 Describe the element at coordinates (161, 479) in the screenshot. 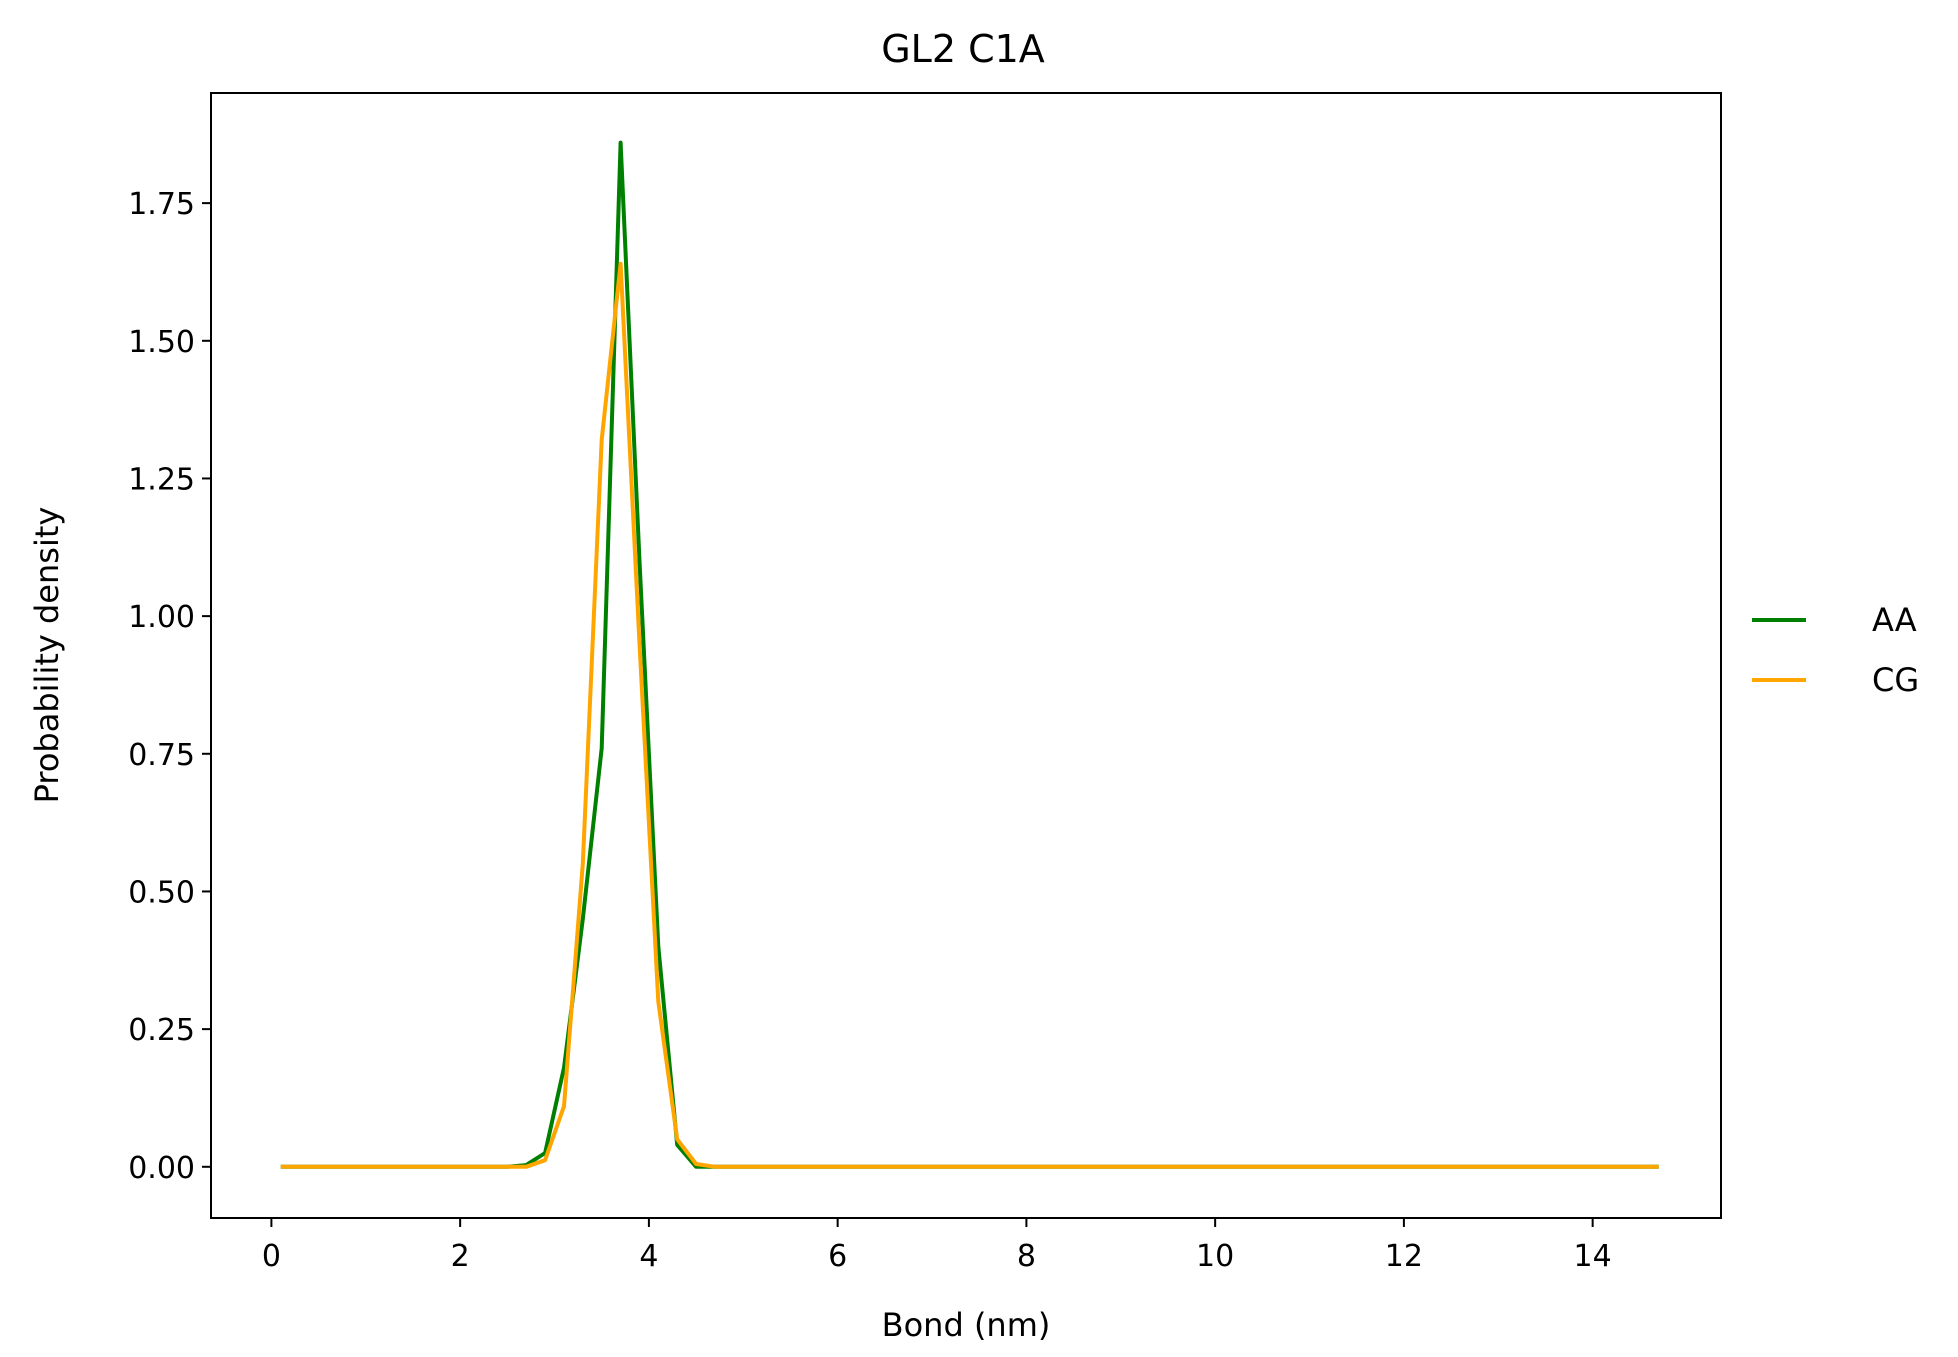

I see `y-tick-label: 1.25` at that location.